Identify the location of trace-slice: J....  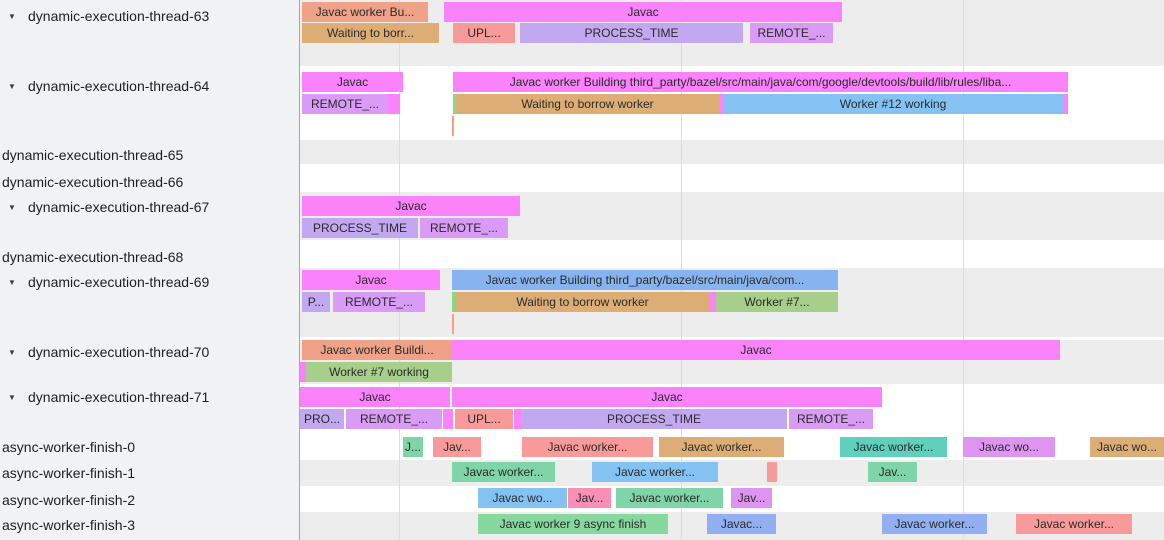
(413, 447).